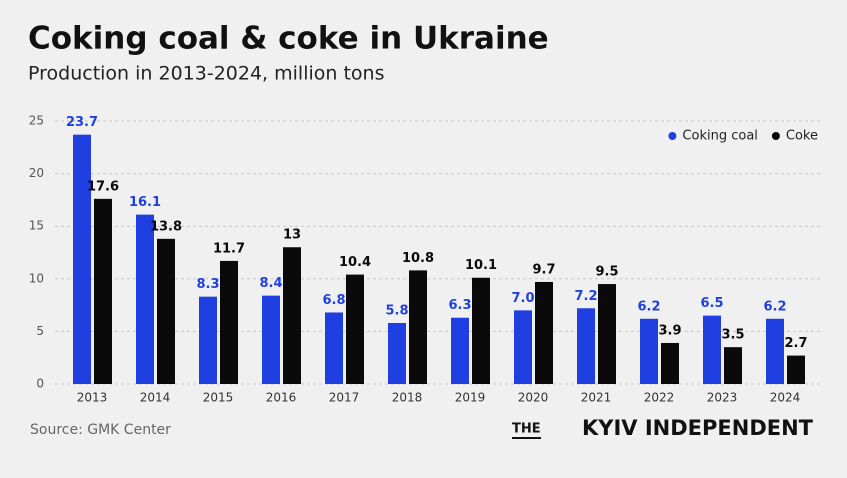  What do you see at coordinates (344, 398) in the screenshot?
I see `x-tick-label: 2017` at bounding box center [344, 398].